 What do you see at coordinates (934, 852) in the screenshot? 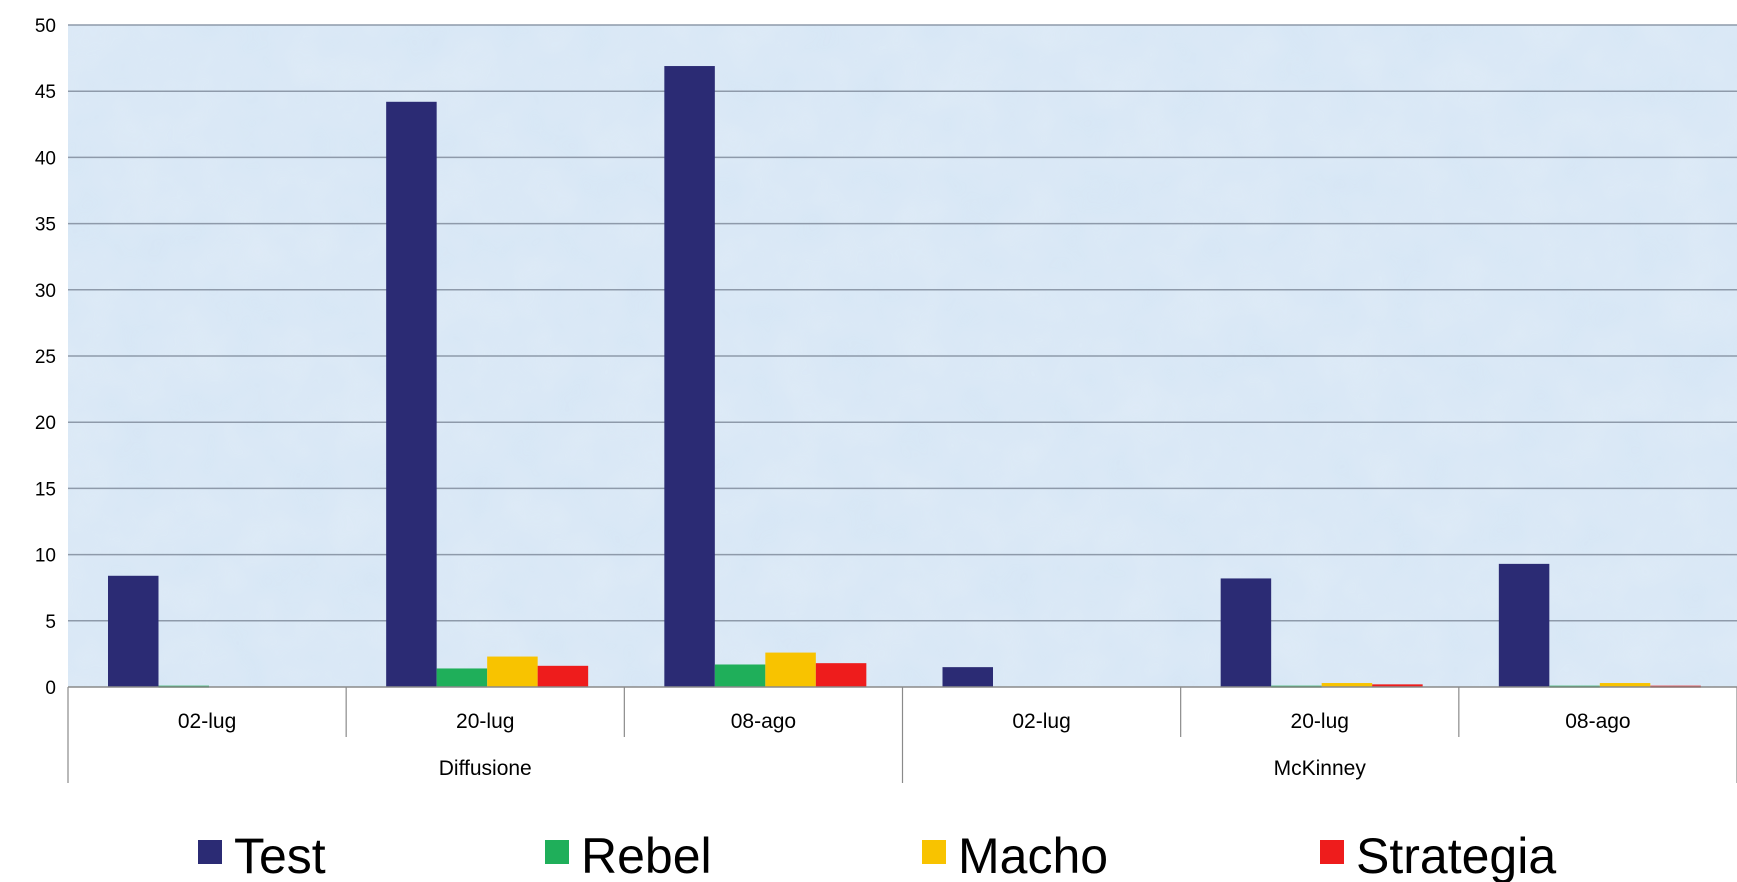
I see `legend-swatch-macho` at bounding box center [934, 852].